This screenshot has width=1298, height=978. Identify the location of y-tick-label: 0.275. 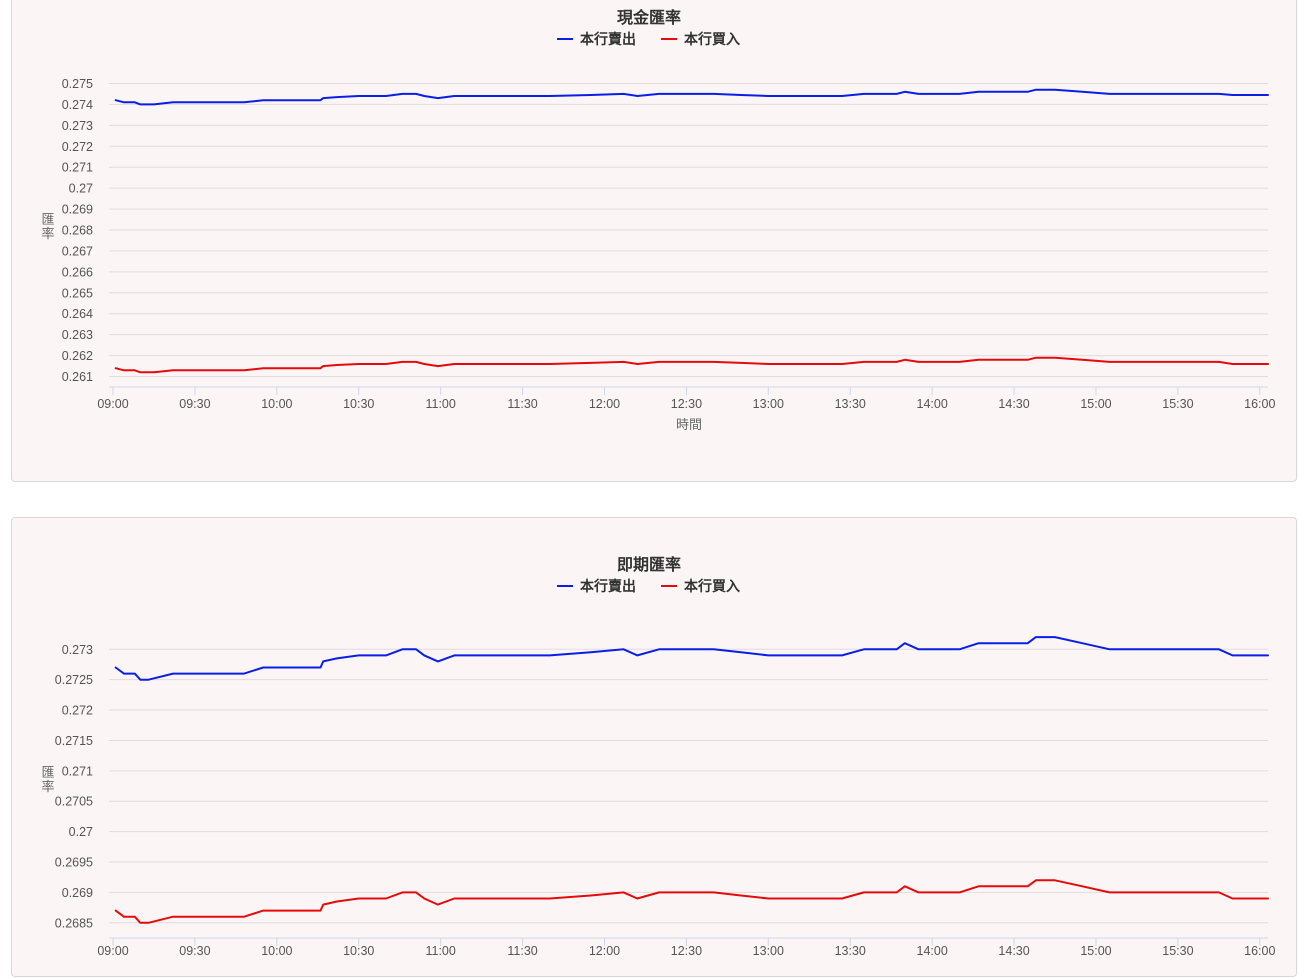
(77, 84).